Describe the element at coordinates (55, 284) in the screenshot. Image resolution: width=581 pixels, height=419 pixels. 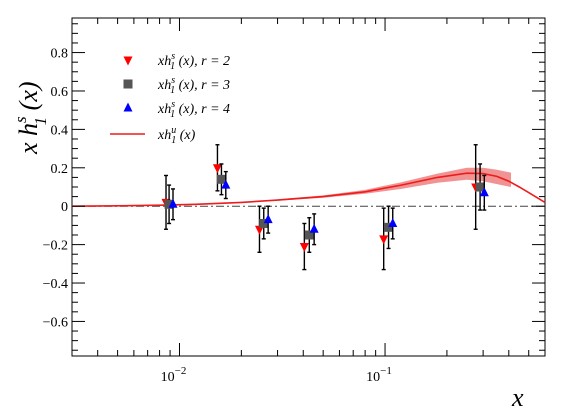
I see `y-tick-label: −0.4` at that location.